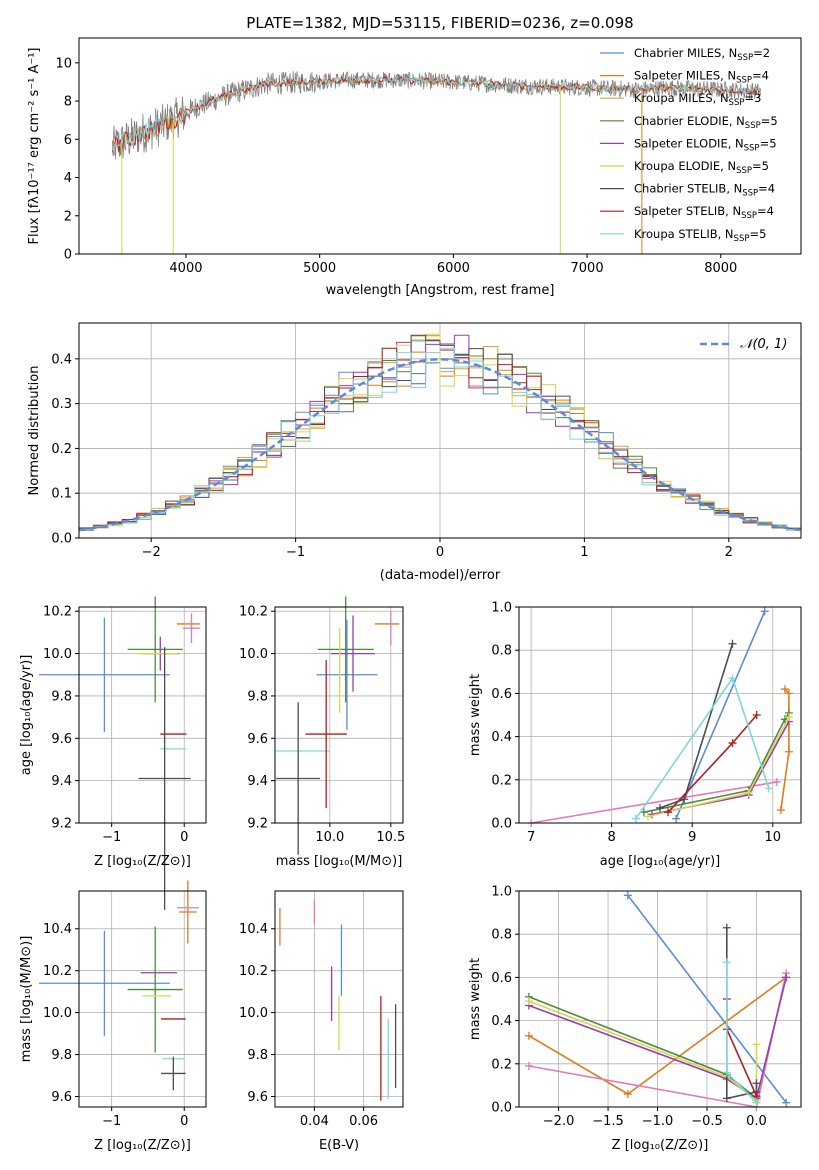 This screenshot has width=819, height=1170. I want to click on legend-entry: Salpeter STELIB, NSSP=4, so click(704, 212).